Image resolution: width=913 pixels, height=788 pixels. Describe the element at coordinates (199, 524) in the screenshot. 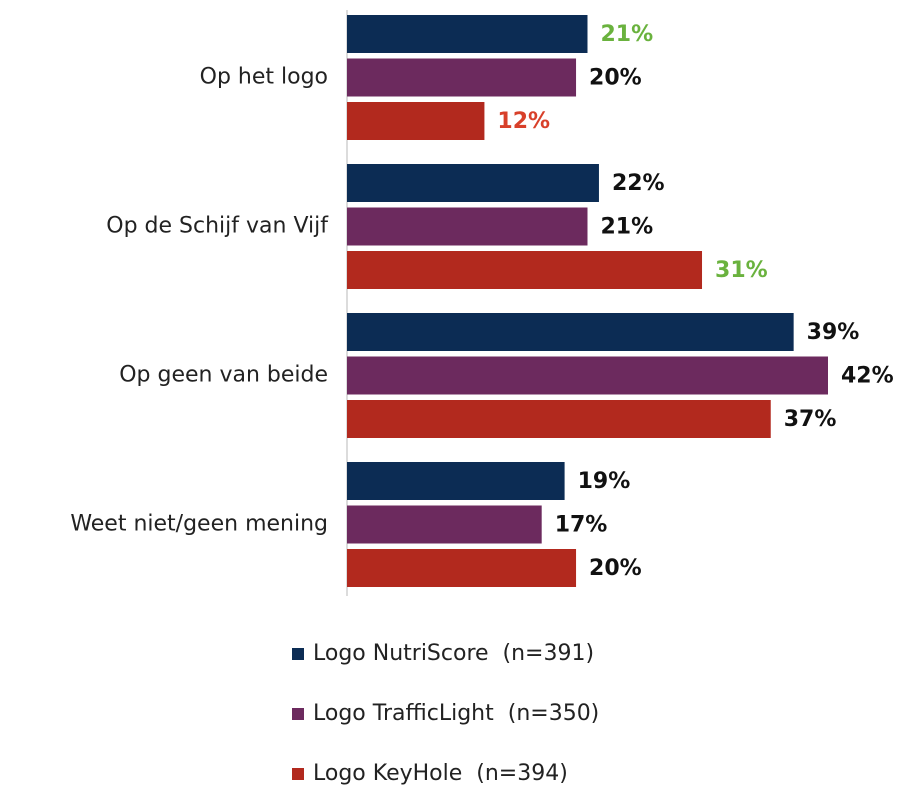

I see `category-label: Weet niet/geen mening` at that location.